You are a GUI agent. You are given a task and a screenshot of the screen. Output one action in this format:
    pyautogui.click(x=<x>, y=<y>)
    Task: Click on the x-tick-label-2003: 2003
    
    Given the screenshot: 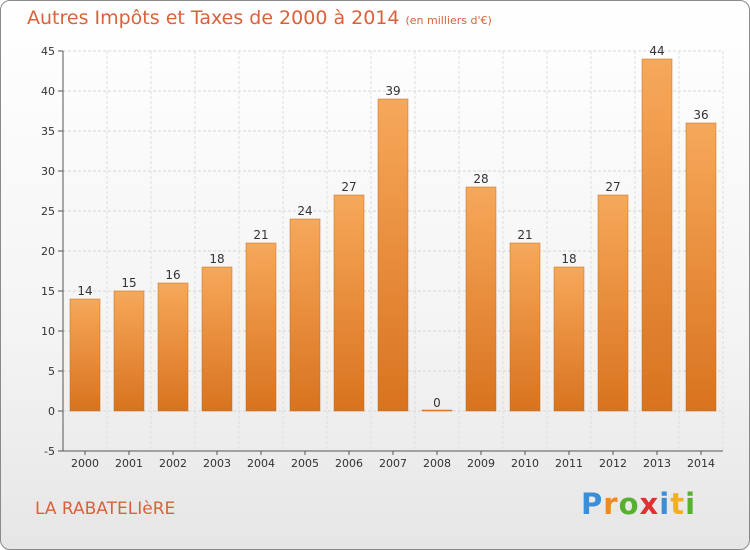 What is the action you would take?
    pyautogui.click(x=217, y=463)
    